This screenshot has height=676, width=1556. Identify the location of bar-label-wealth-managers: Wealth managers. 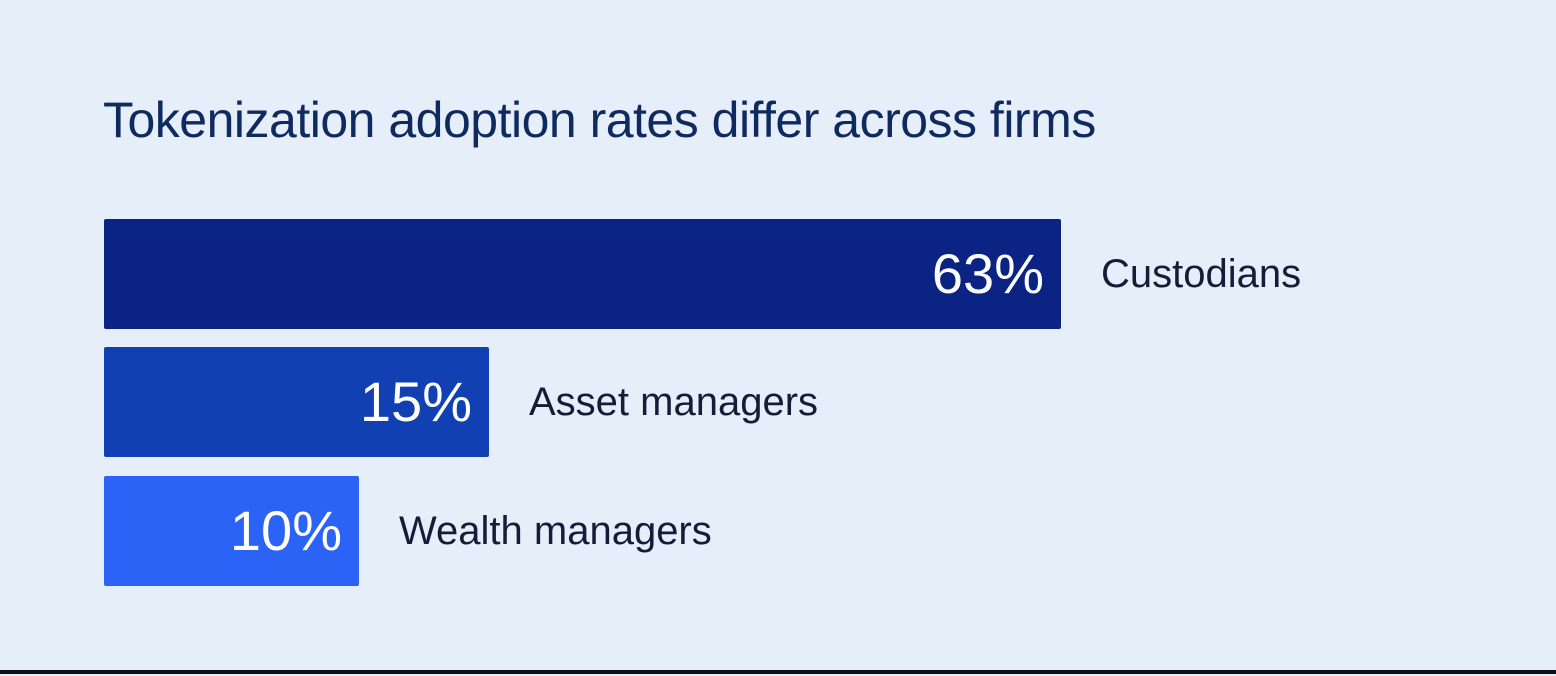
(555, 530).